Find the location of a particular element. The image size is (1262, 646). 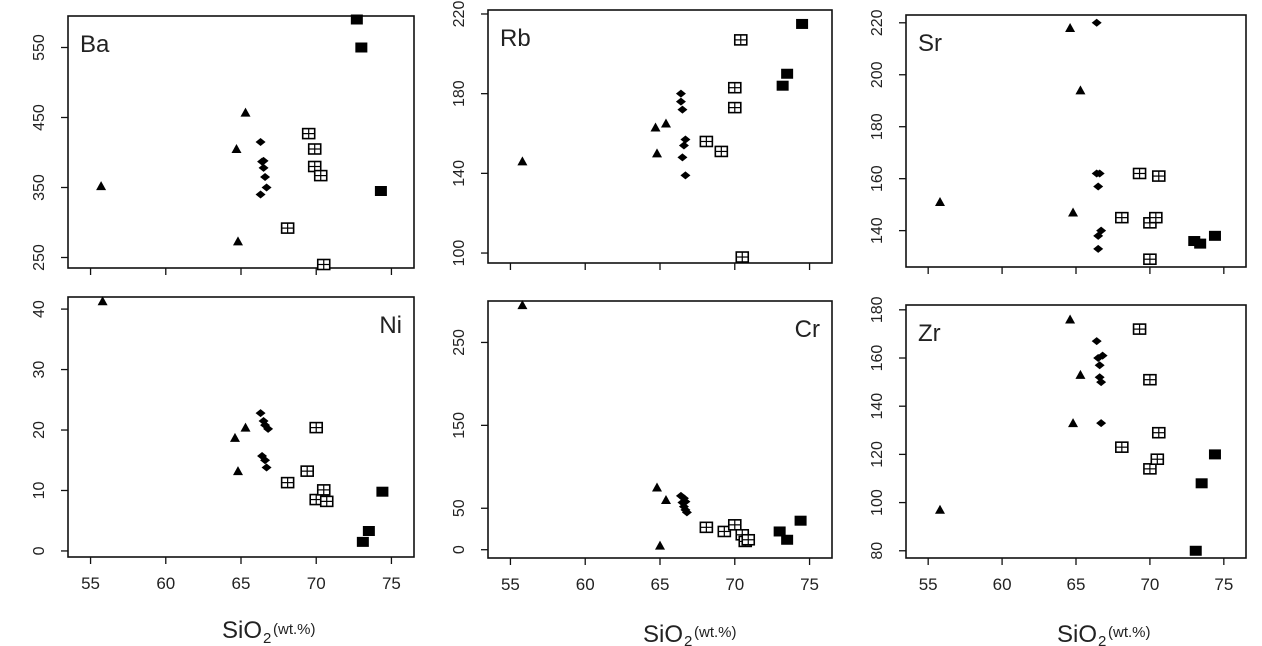

y-tick-label: 220 is located at coordinates (877, 22).